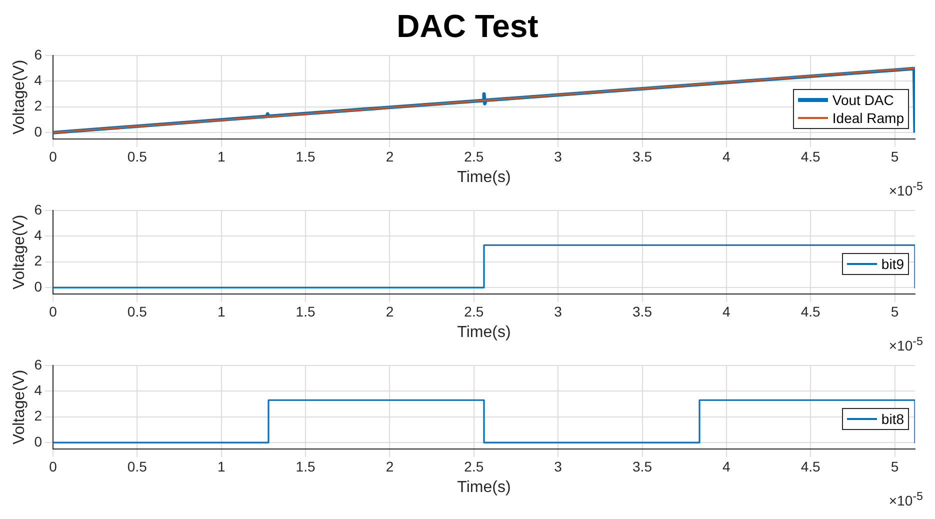 Image resolution: width=935 pixels, height=519 pixels. What do you see at coordinates (892, 419) in the screenshot?
I see `legend-label: bit8` at bounding box center [892, 419].